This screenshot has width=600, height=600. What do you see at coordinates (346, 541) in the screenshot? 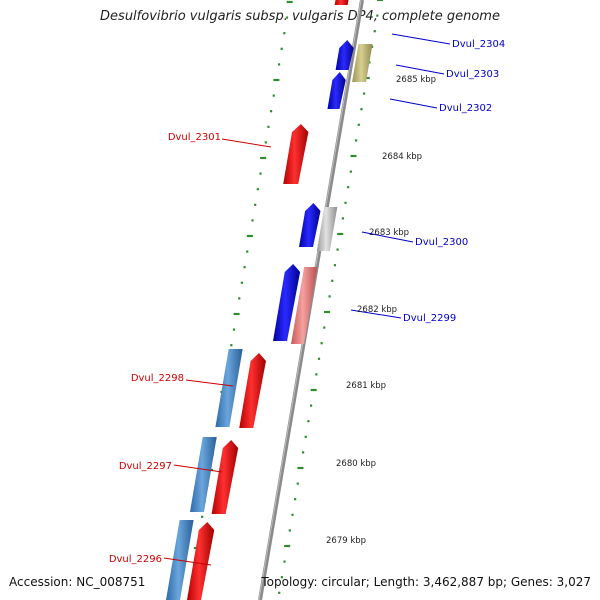
I see `scale-label: 2679 kbp` at bounding box center [346, 541].